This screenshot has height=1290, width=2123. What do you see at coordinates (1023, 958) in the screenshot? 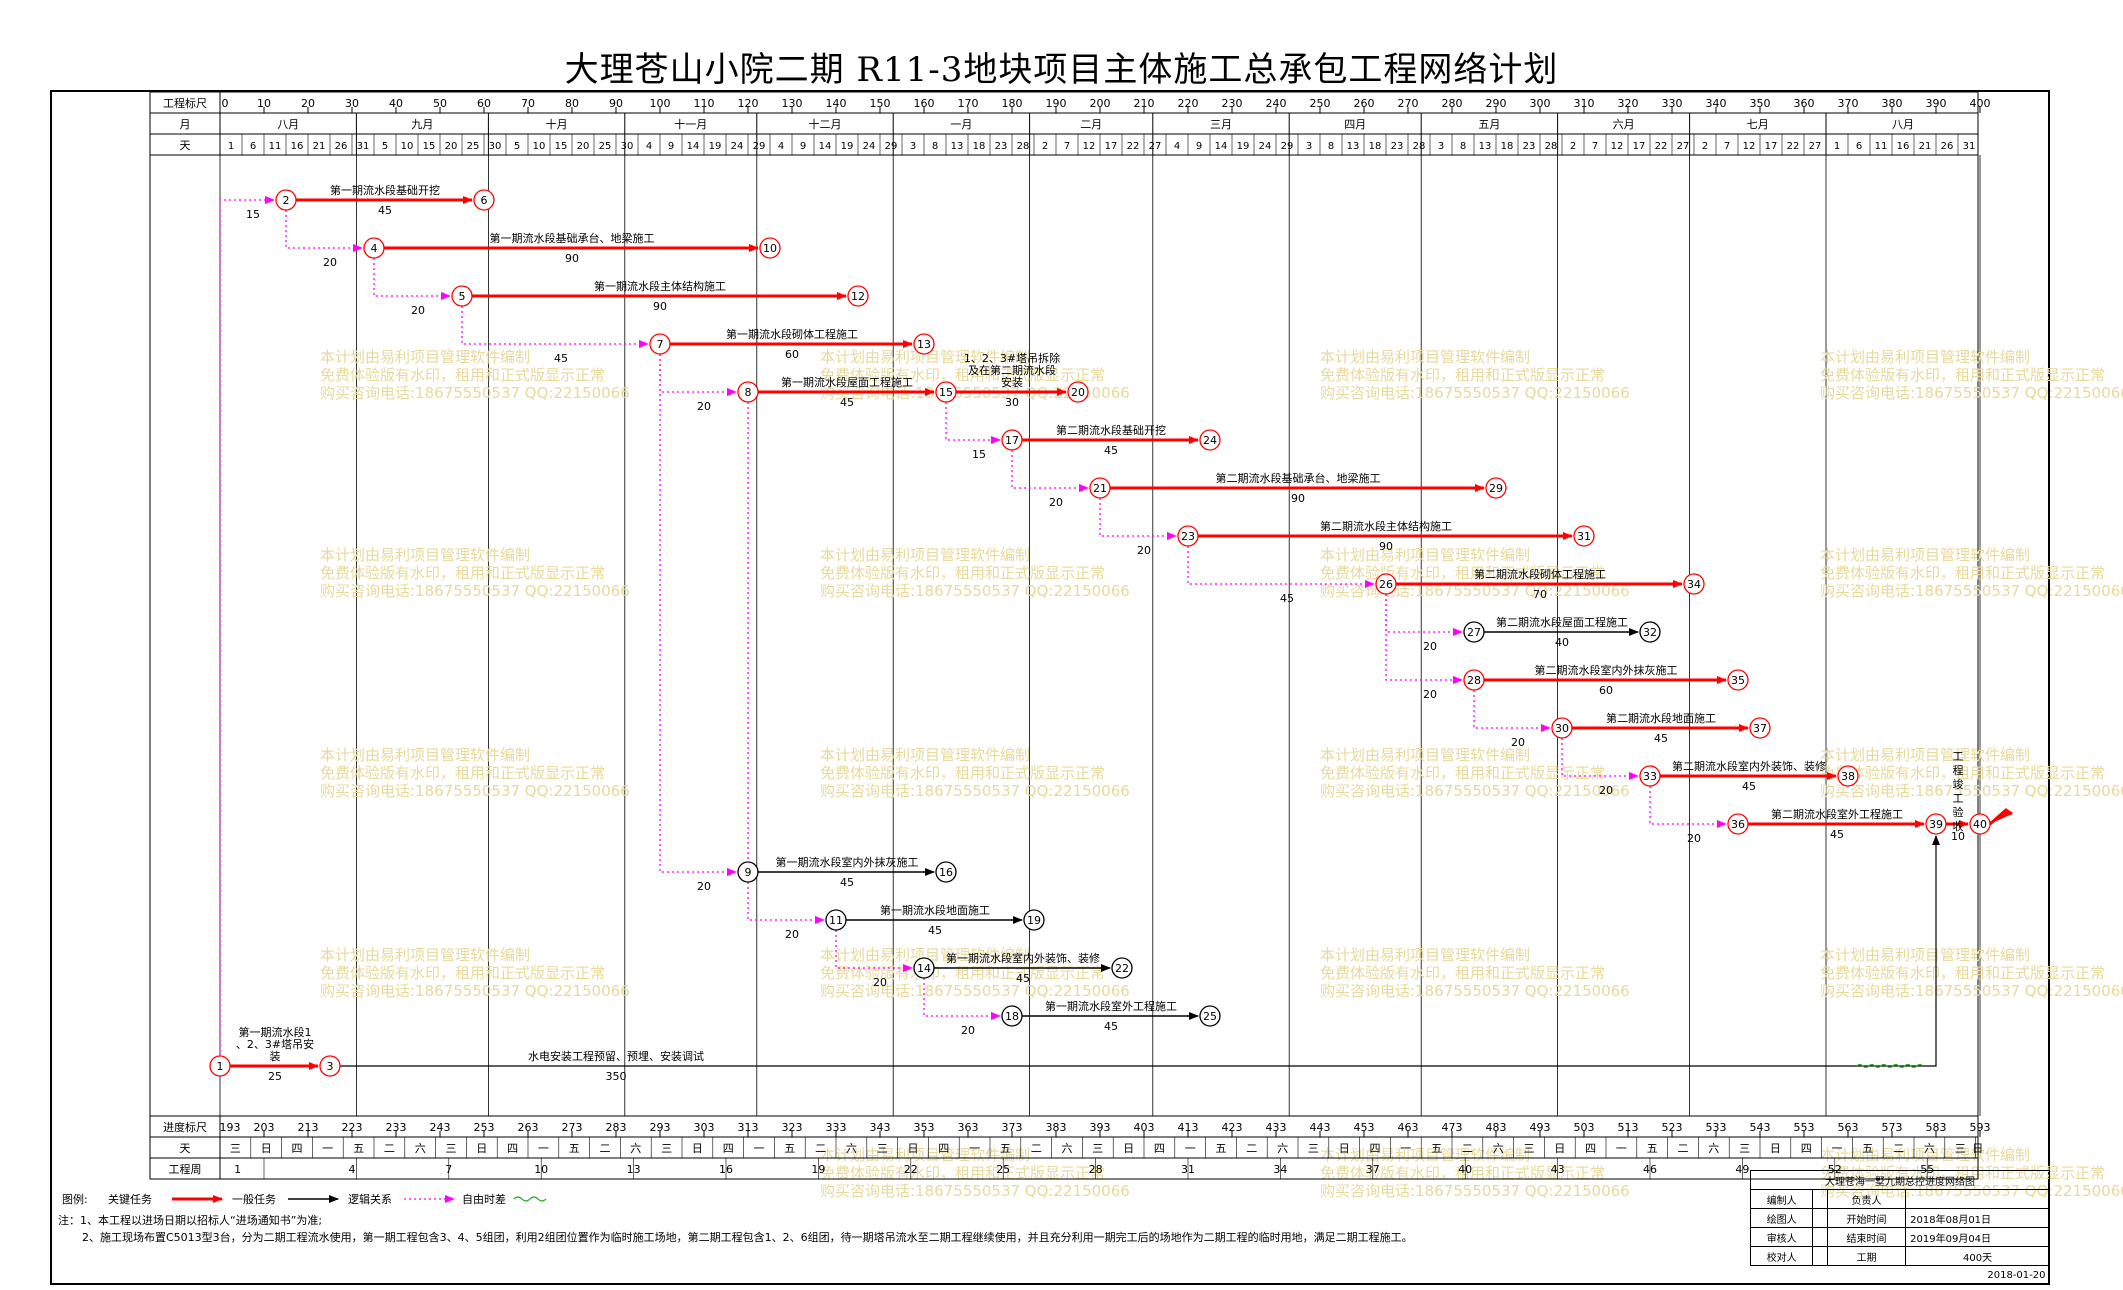
I see `activity-name: 第一期流水段室内外装饰、装修` at bounding box center [1023, 958].